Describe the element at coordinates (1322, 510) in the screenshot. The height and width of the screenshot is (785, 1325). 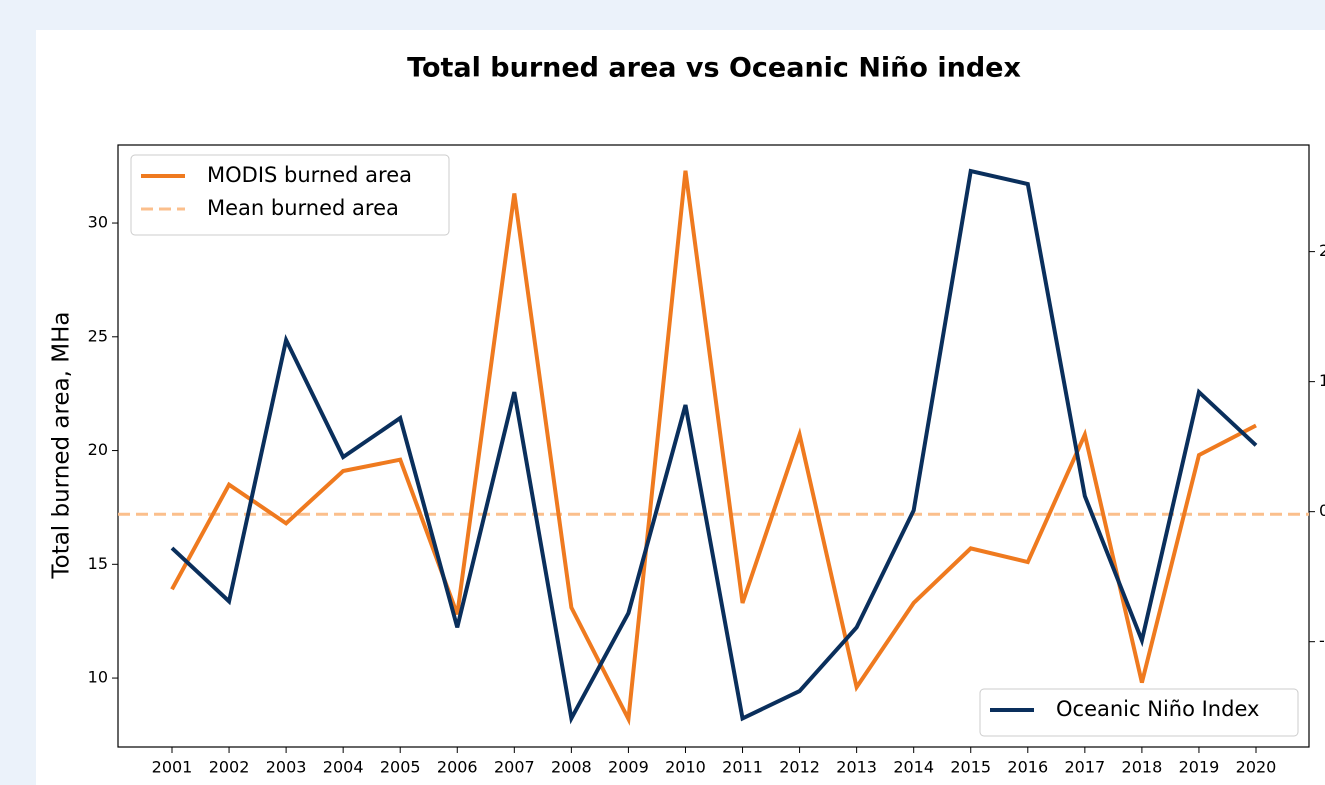
I see `y2-tick-label: 0` at that location.